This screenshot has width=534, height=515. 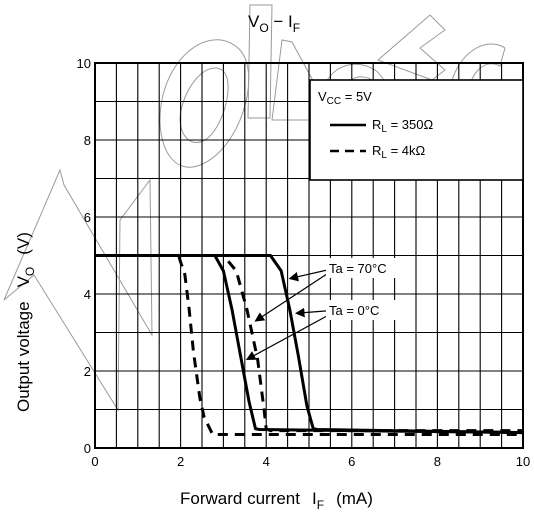 What do you see at coordinates (87, 140) in the screenshot?
I see `y-tick-label: 8` at bounding box center [87, 140].